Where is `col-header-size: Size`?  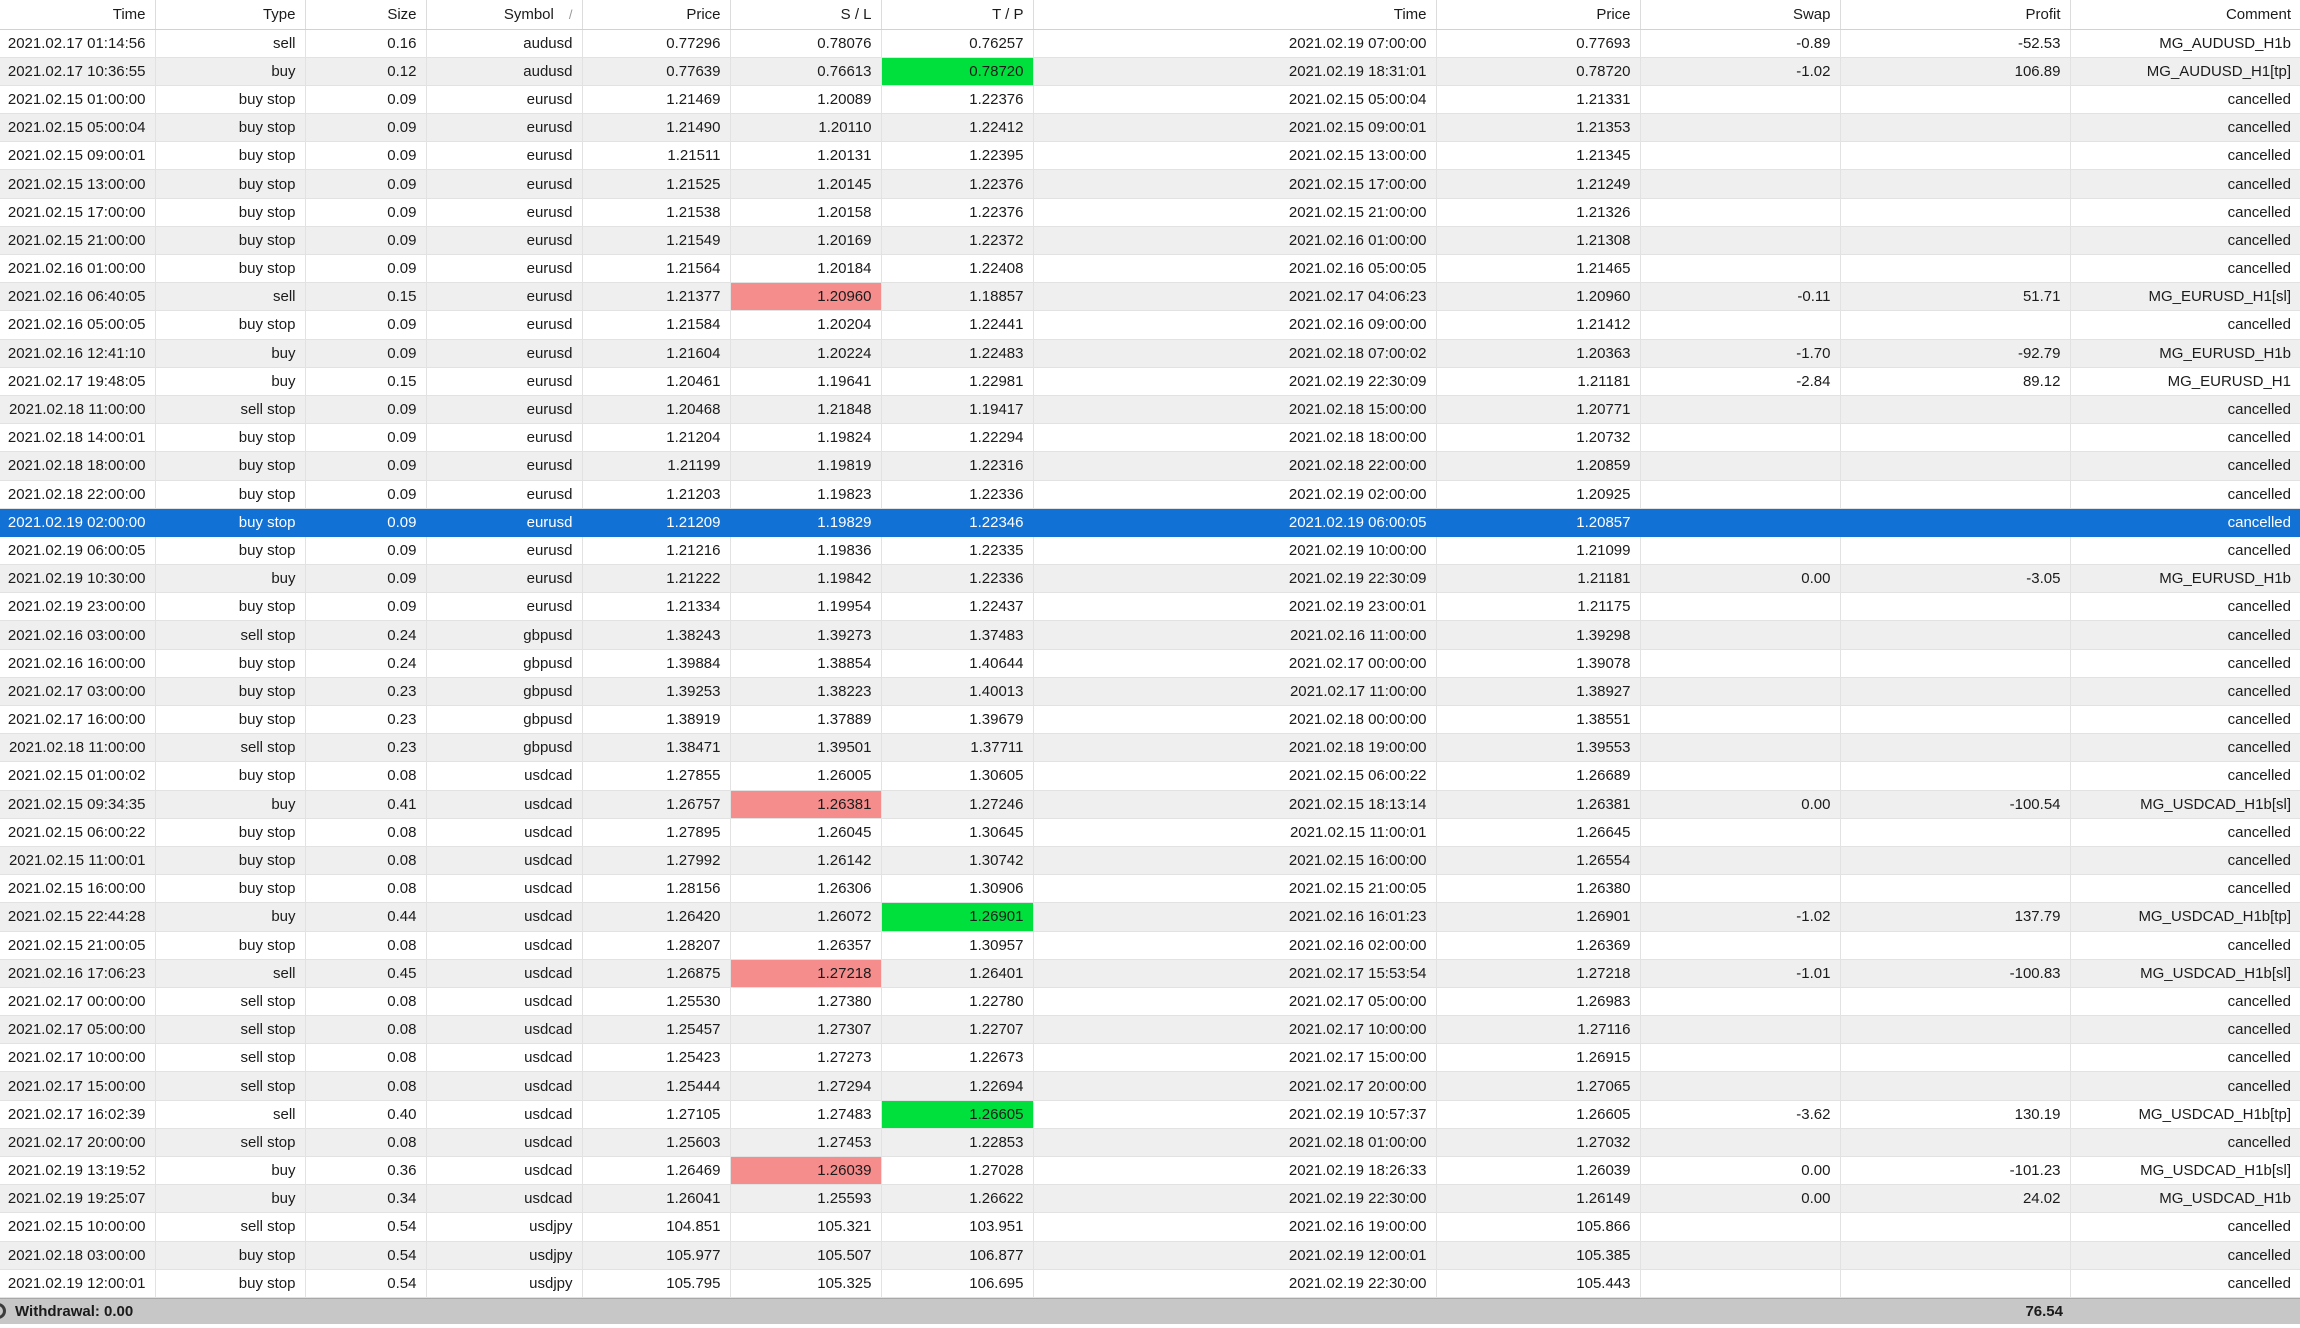 col-header-size: Size is located at coordinates (366, 15).